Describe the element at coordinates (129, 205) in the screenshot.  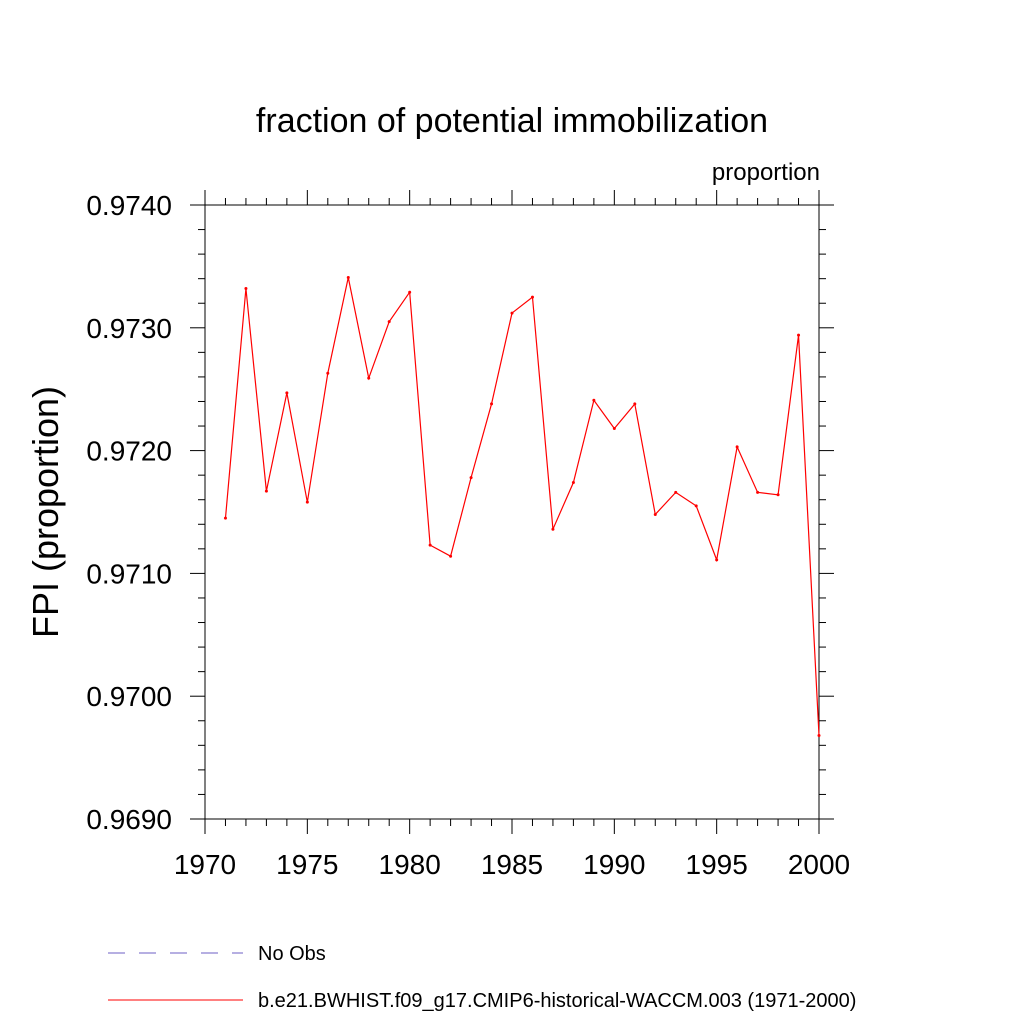
I see `y-tick-label: 0.9740` at that location.